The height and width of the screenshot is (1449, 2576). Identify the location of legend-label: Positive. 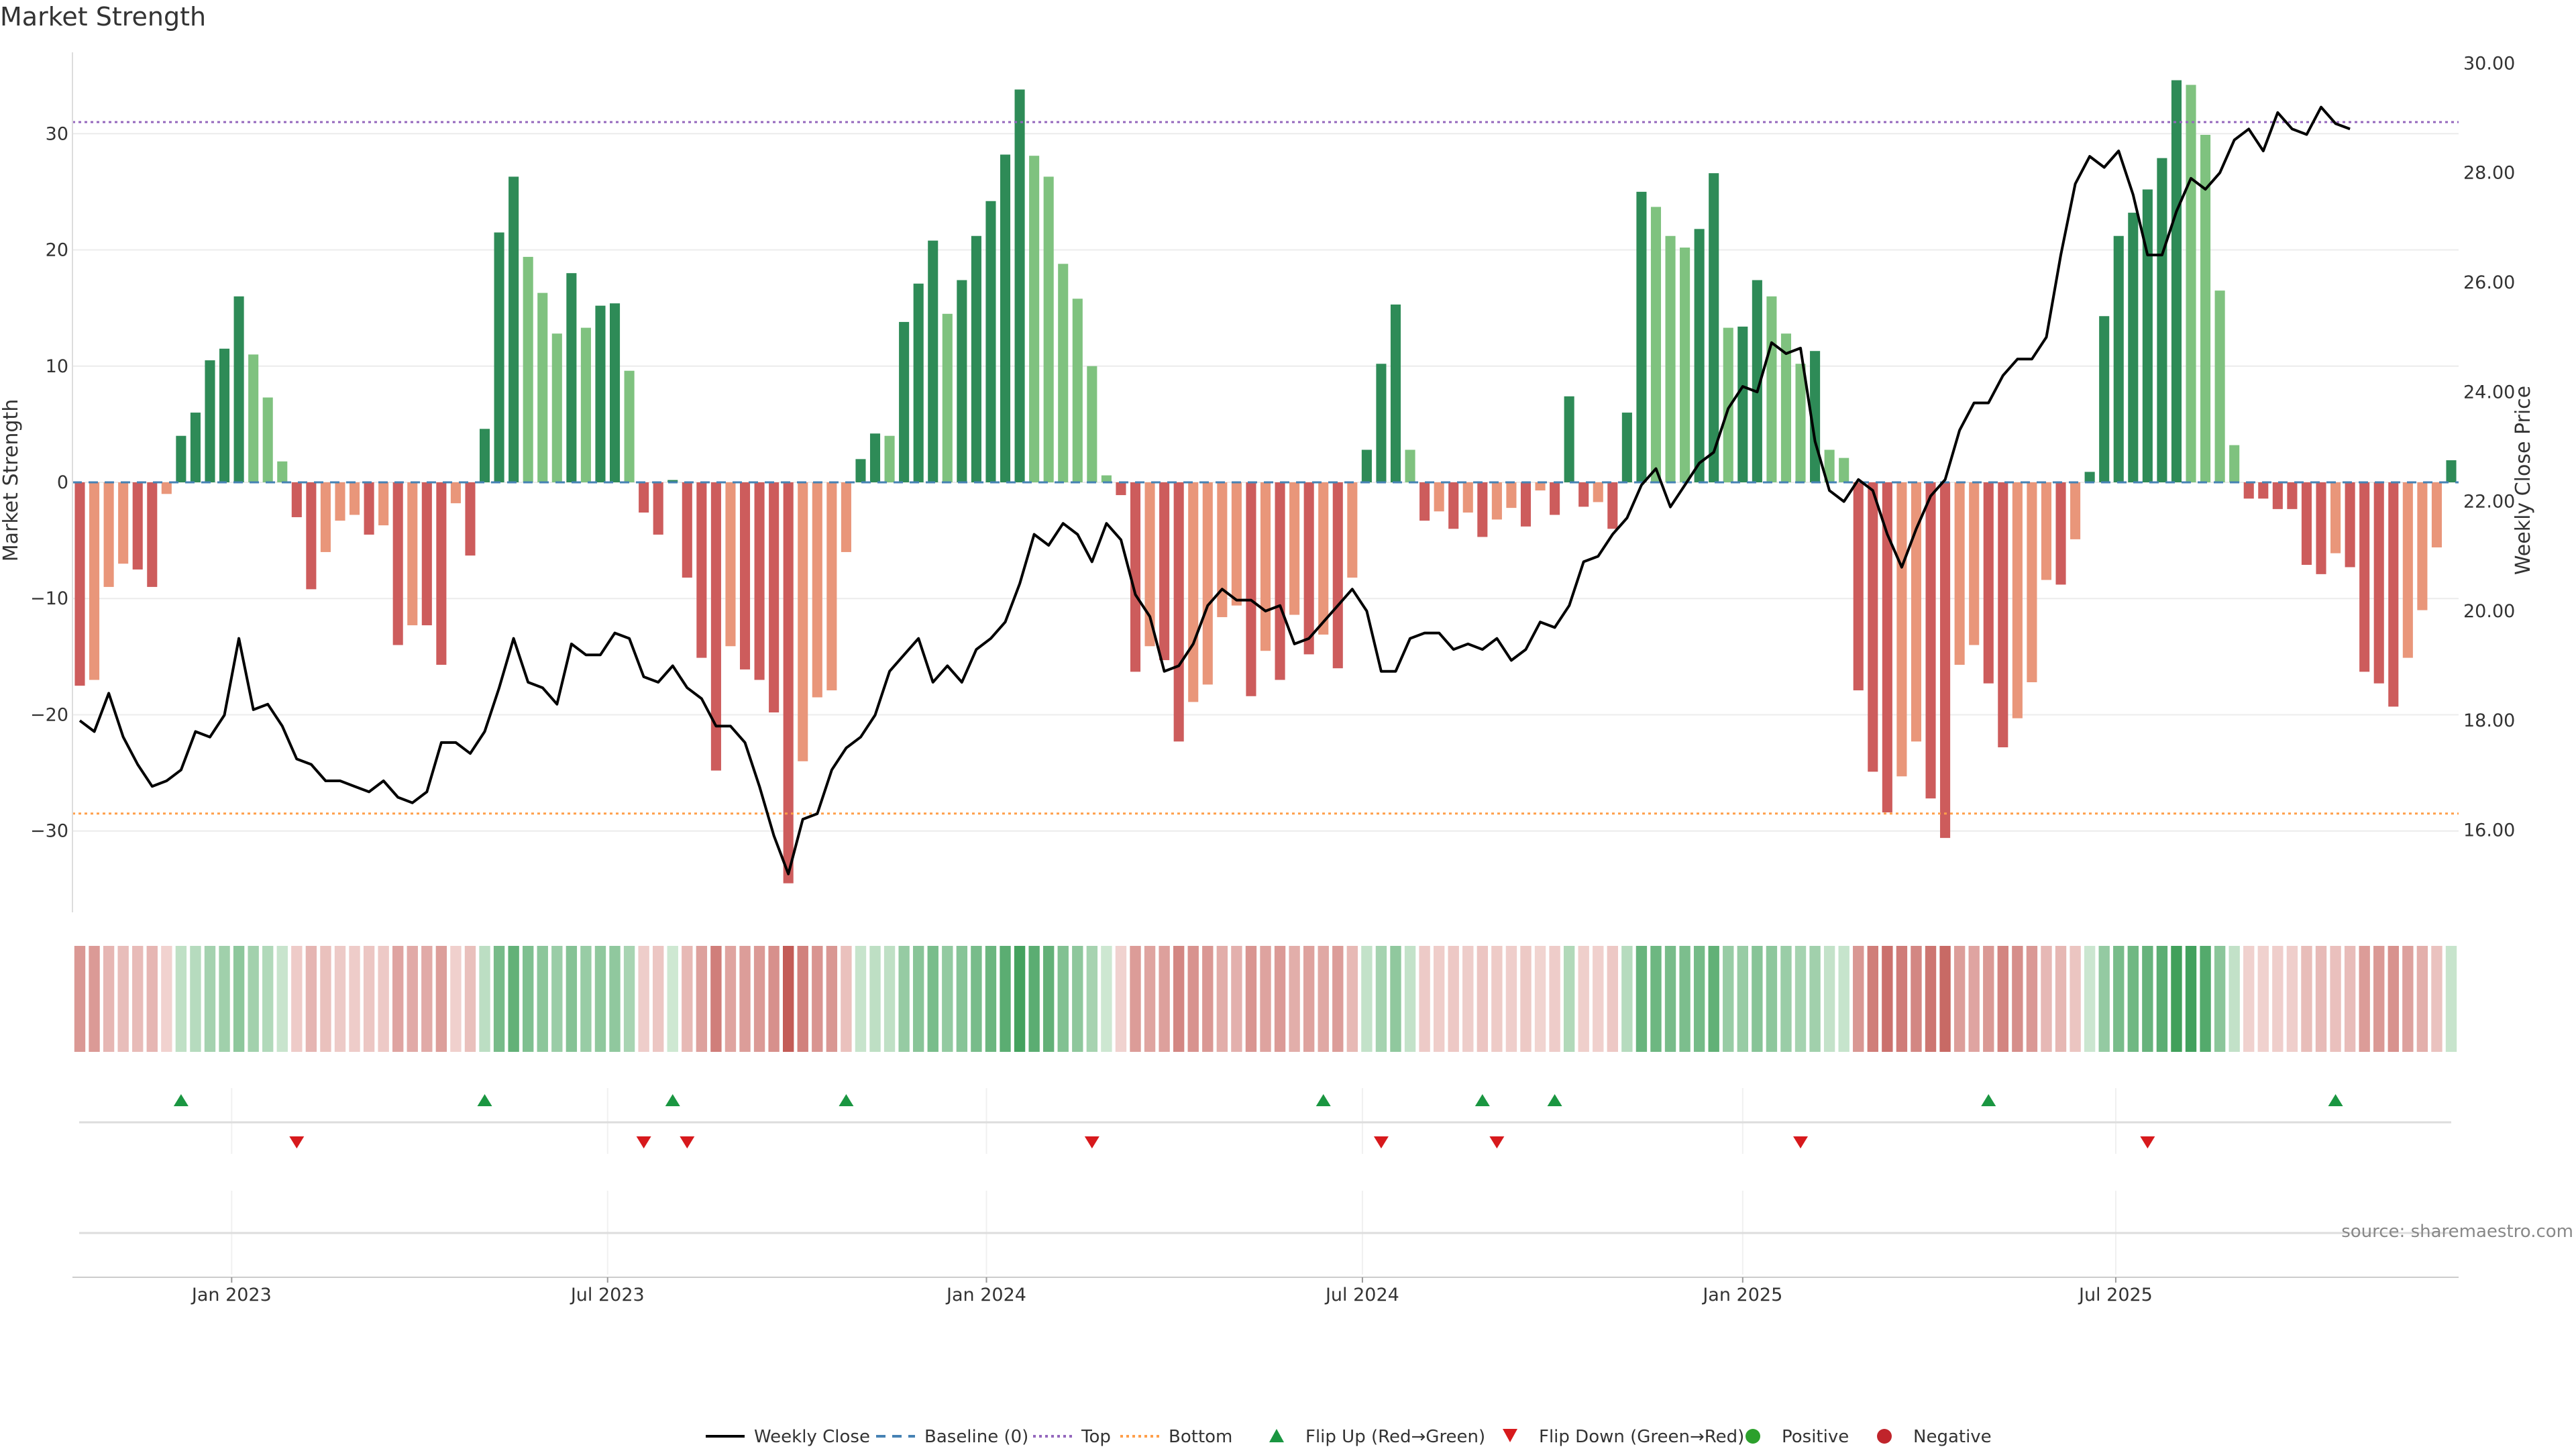
(1815, 1437).